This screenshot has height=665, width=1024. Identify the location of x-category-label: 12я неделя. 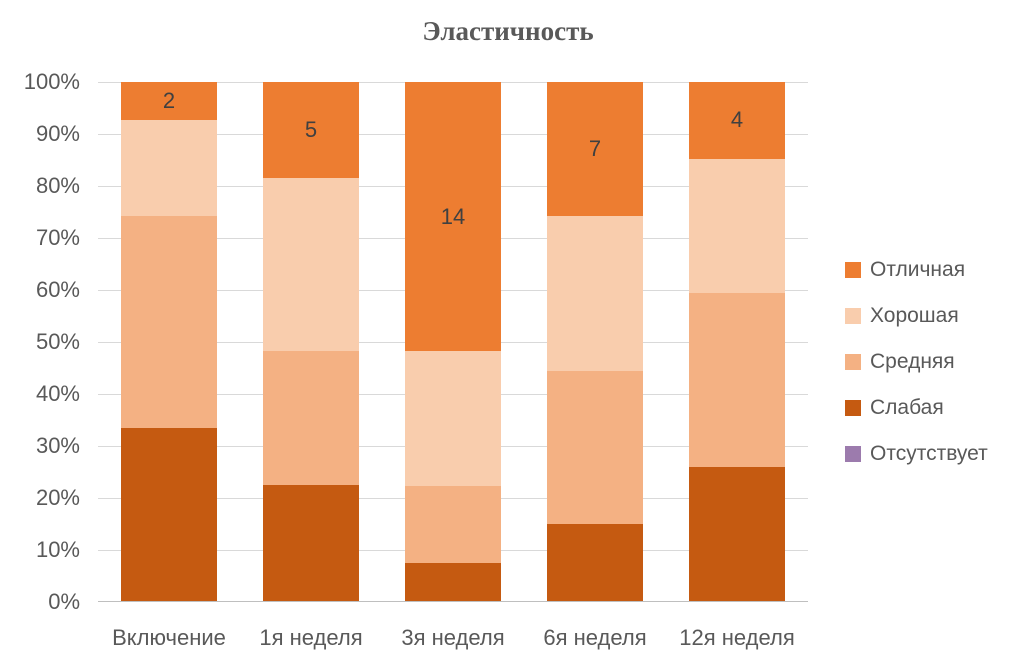
(737, 637).